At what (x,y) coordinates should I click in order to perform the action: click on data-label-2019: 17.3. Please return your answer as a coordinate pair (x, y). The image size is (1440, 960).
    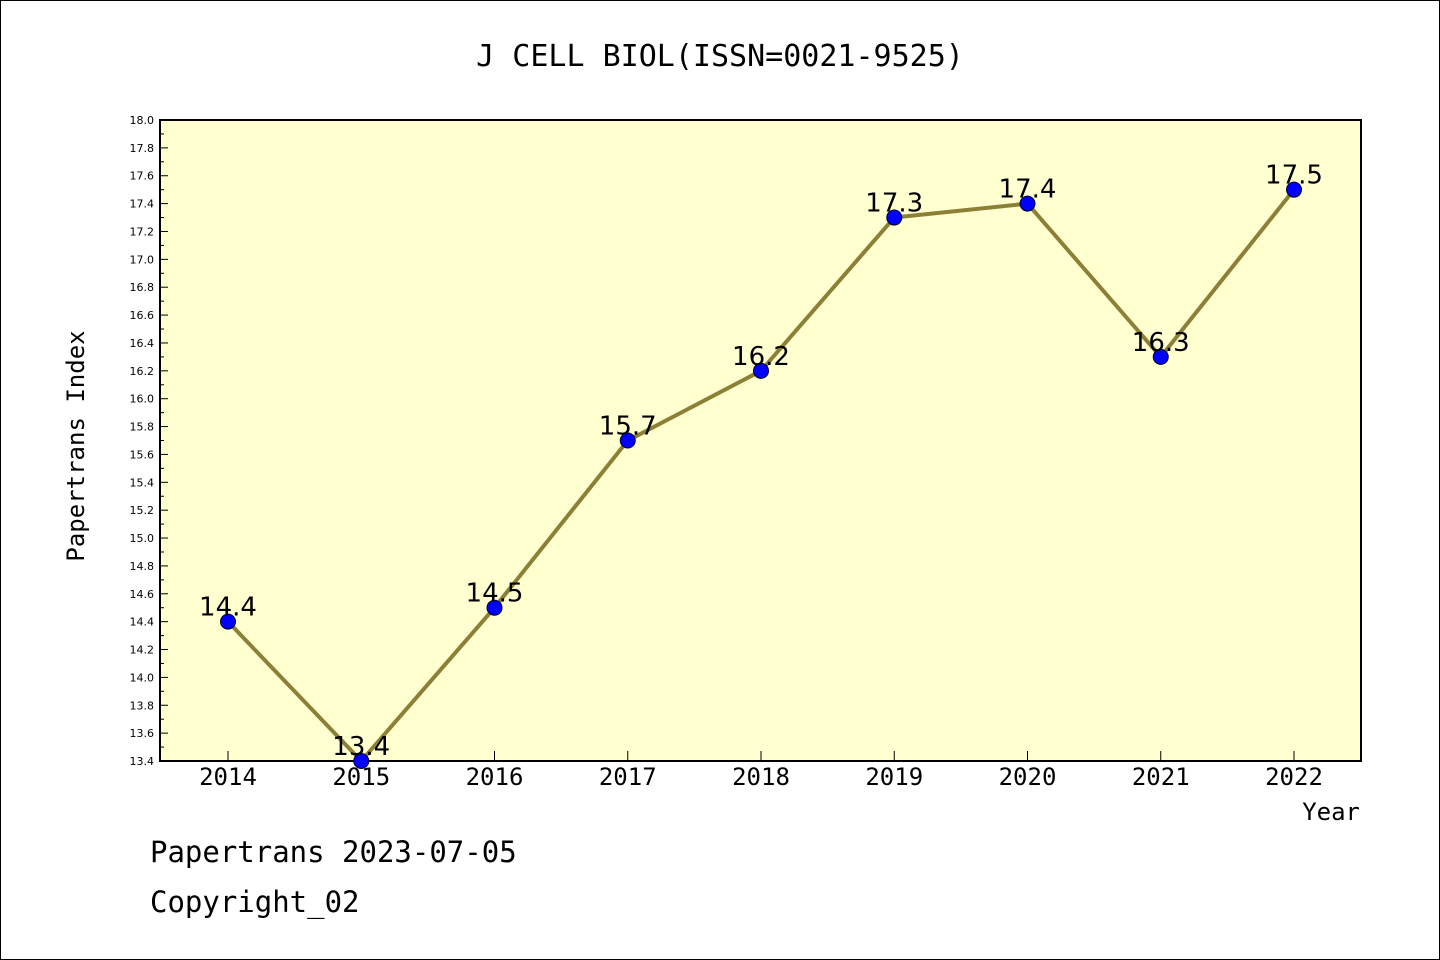
    Looking at the image, I should click on (894, 204).